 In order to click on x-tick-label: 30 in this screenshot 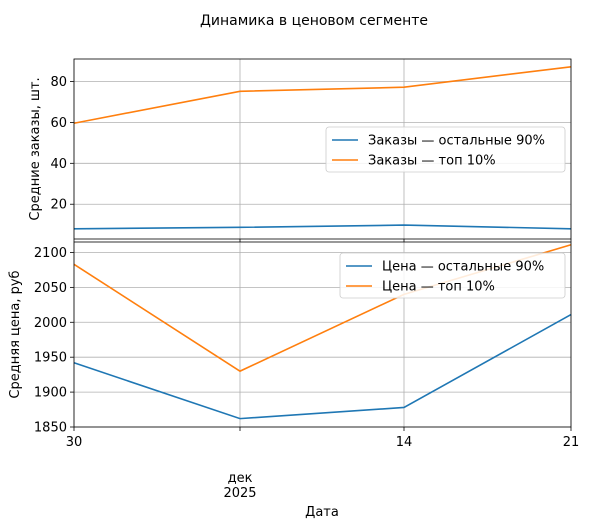, I will do `click(74, 442)`.